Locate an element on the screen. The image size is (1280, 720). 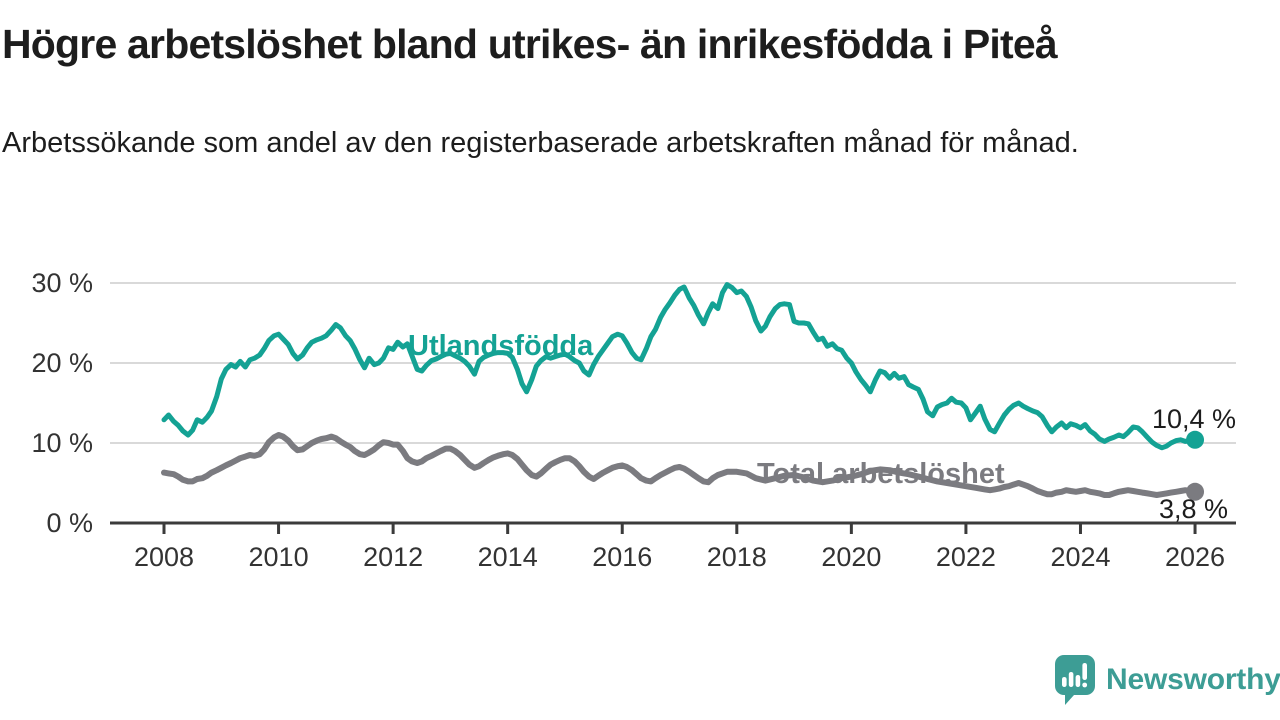
series-label-utlandsfodda: Utlandsfödda is located at coordinates (501, 346).